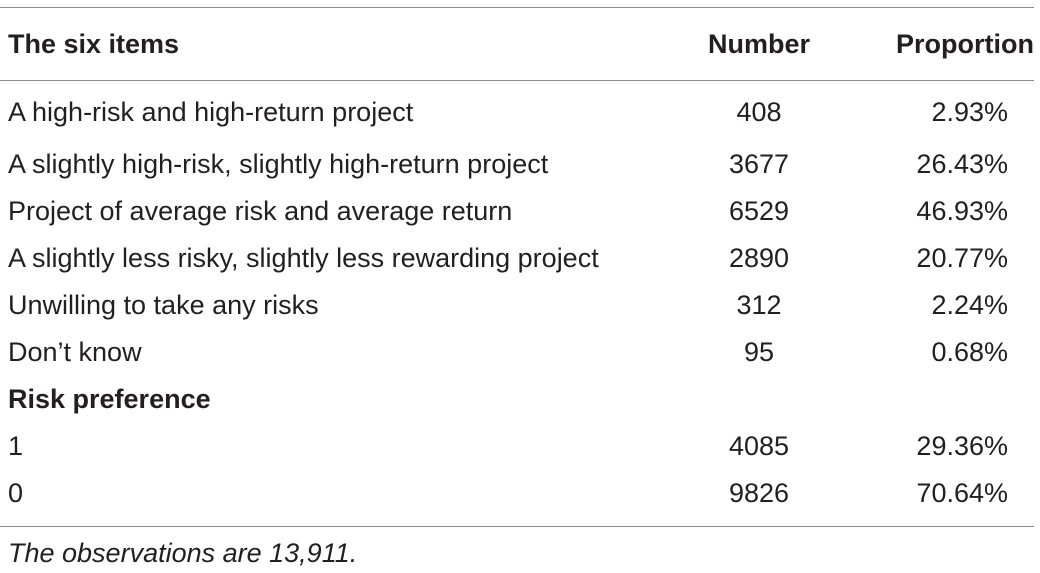 The height and width of the screenshot is (573, 1040). I want to click on row-label: A high-risk and high-return project, so click(211, 112).